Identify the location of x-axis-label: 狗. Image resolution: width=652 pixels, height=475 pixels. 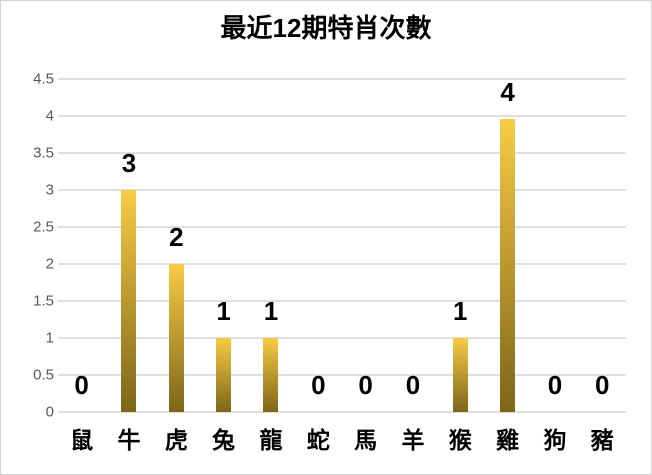
(555, 440).